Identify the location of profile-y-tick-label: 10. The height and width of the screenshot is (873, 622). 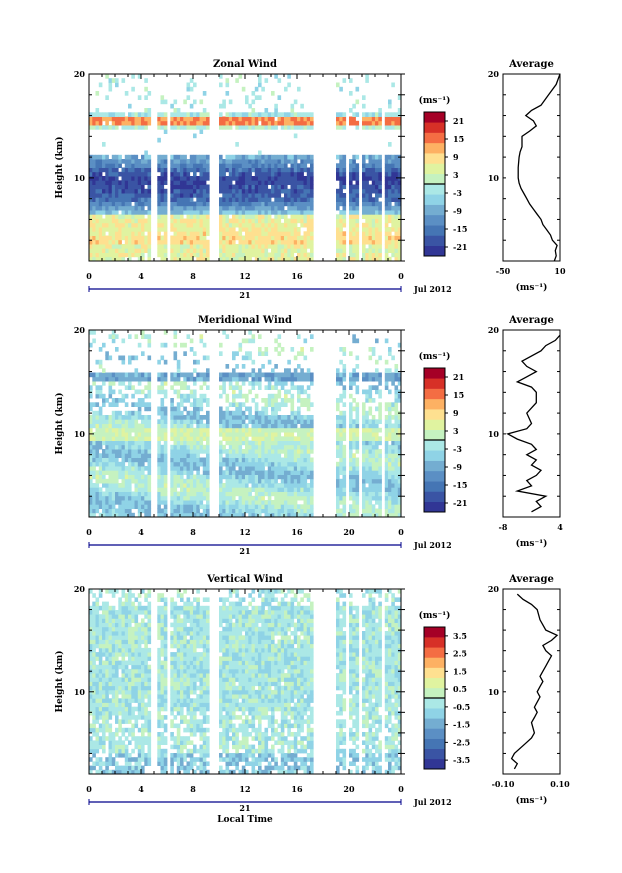
(494, 178).